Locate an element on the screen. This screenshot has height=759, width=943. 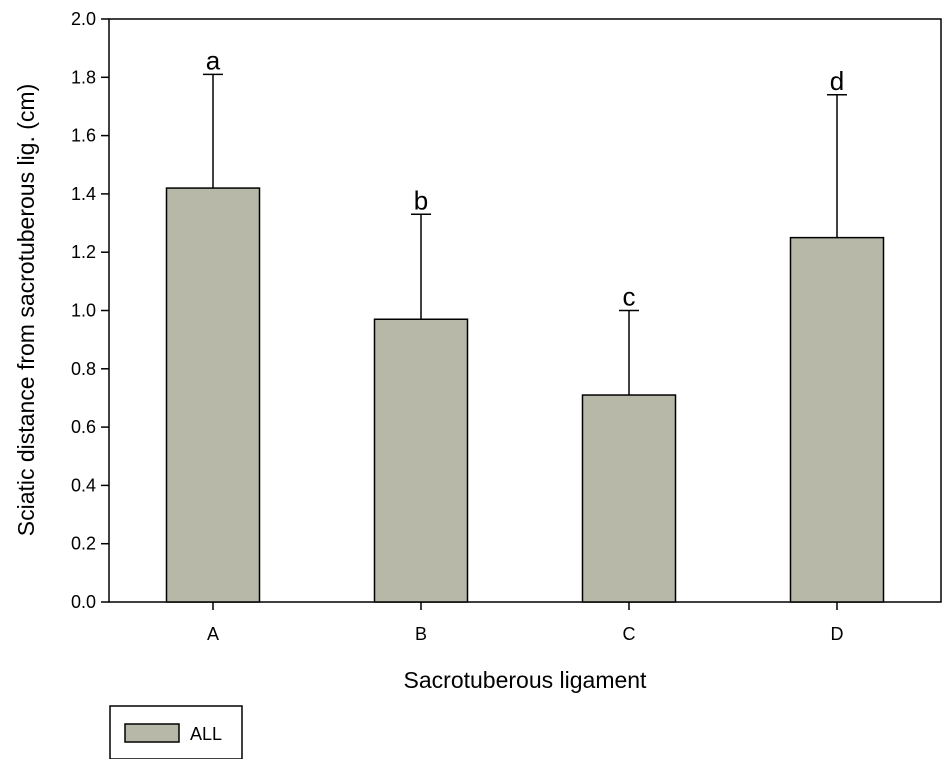
y-tick-label: 0.0 is located at coordinates (83, 602).